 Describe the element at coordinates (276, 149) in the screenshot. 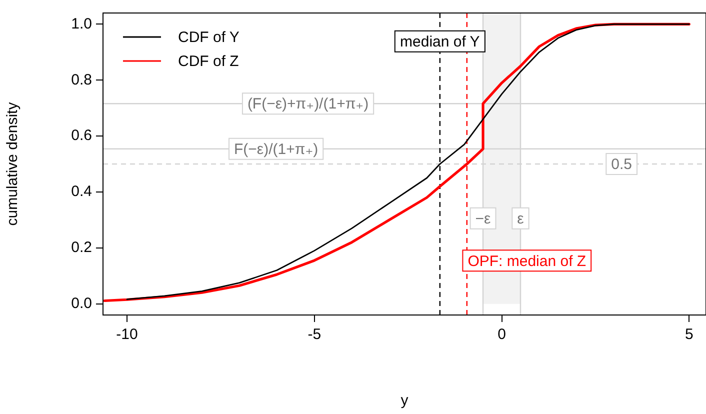

I see `ref-line-label: F(−ε)/(1+π₊)` at that location.